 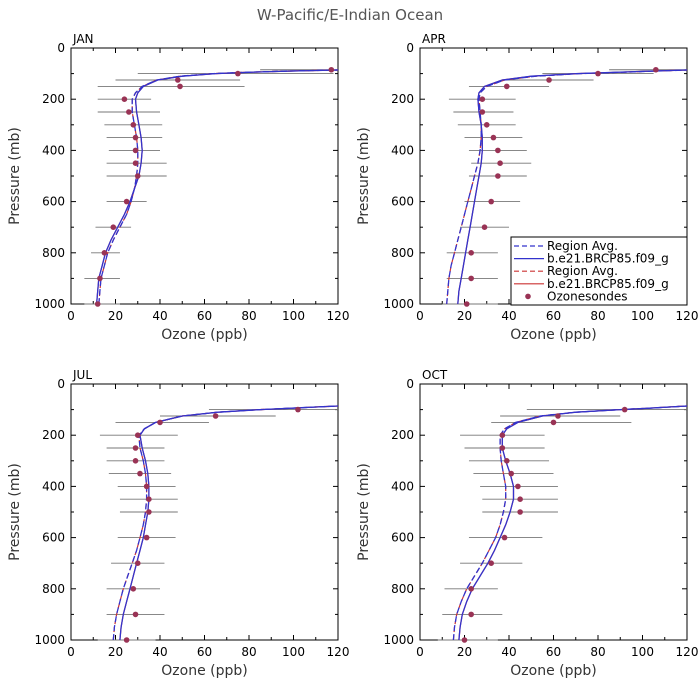 I want to click on model-lines, so click(x=225, y=522).